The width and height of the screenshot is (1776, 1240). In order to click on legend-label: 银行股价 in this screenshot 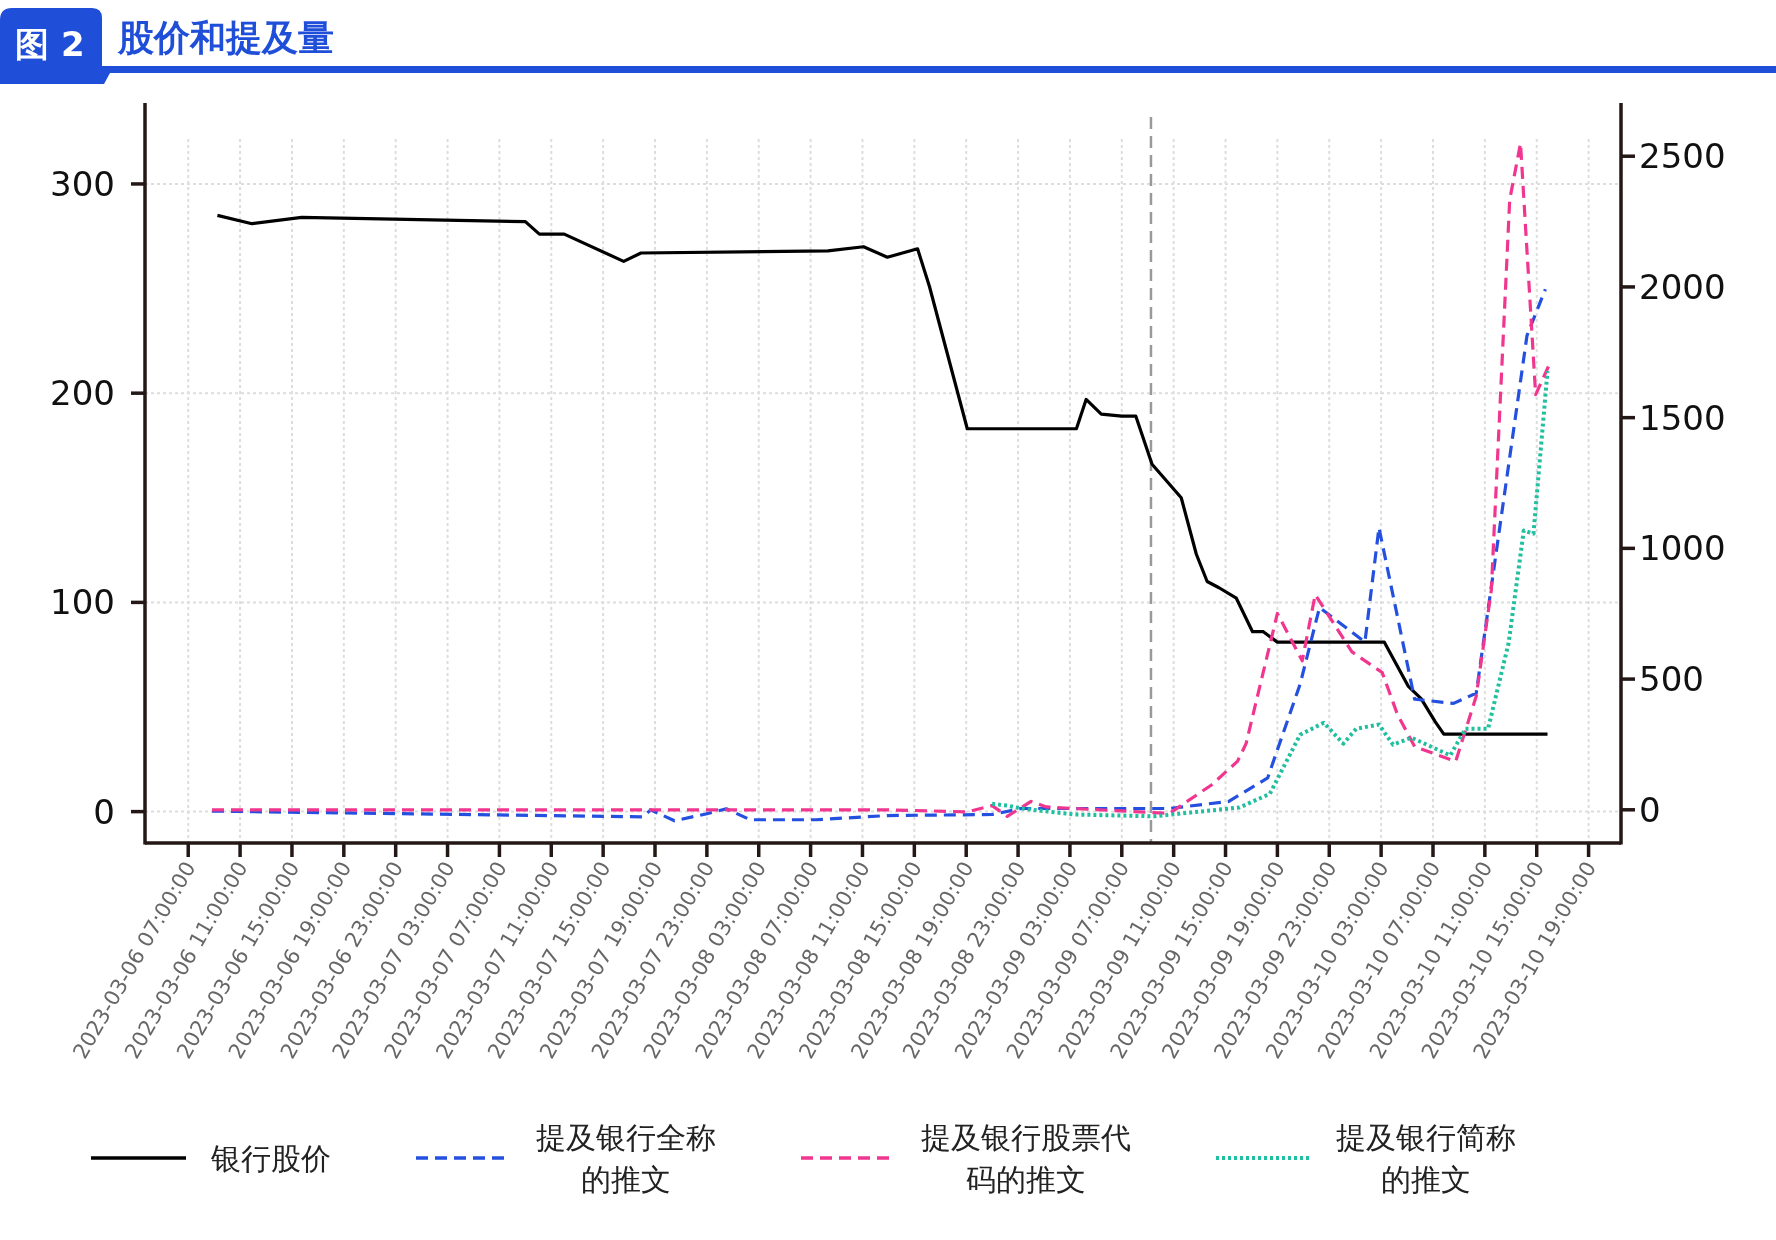, I will do `click(270, 1158)`.